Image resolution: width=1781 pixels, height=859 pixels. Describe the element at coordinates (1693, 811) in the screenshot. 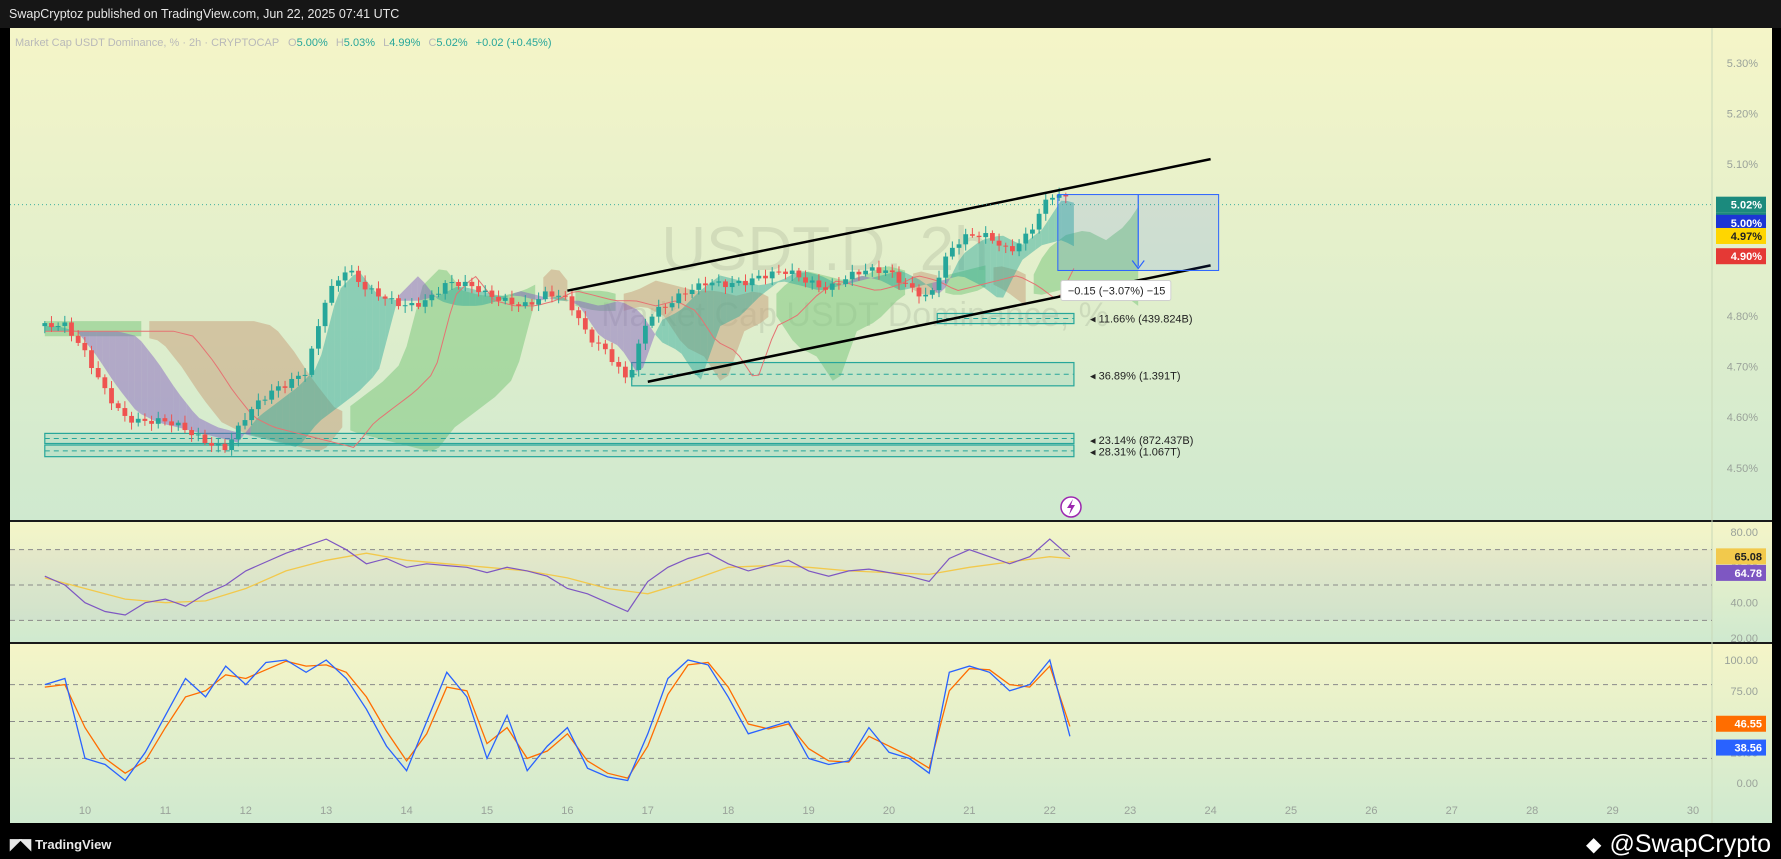

I see `time-axis-tick: 30` at that location.